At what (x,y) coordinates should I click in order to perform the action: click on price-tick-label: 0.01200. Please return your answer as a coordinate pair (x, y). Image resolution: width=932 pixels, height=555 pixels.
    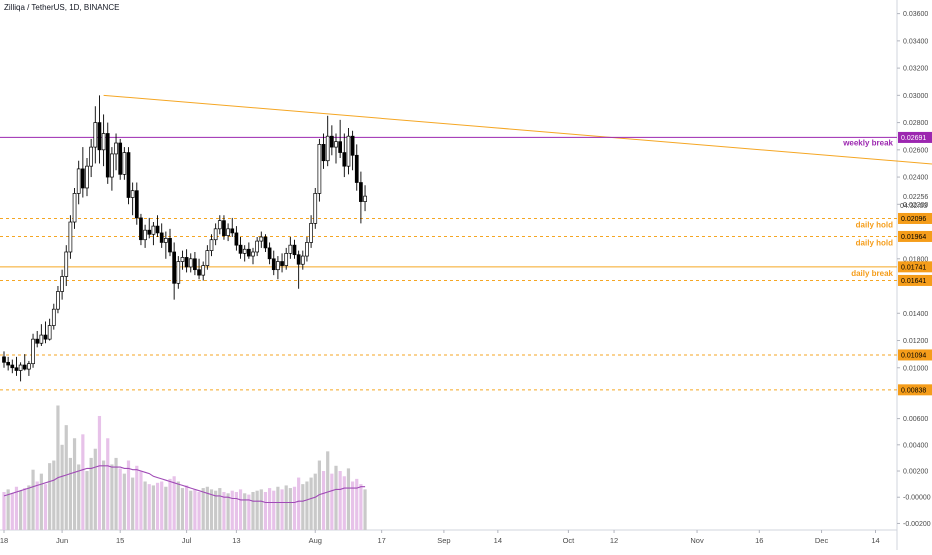
    Looking at the image, I should click on (915, 341).